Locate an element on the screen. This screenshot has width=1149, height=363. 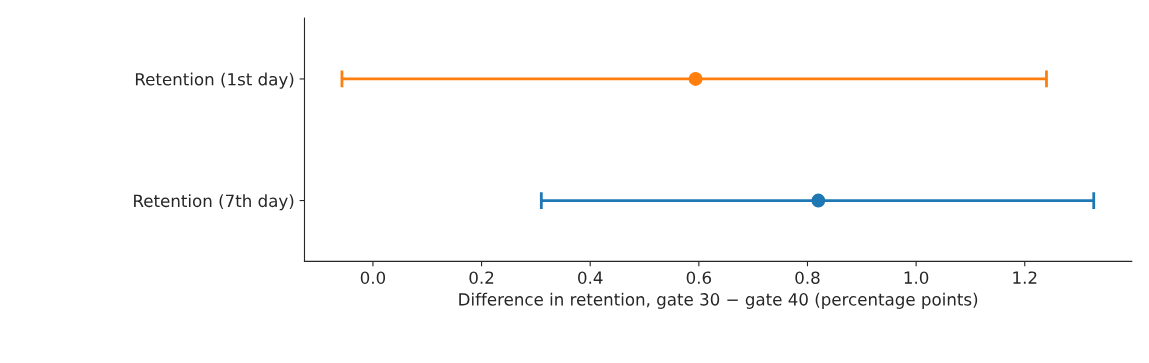
y-tick-label: Retention (7th day) is located at coordinates (214, 202).